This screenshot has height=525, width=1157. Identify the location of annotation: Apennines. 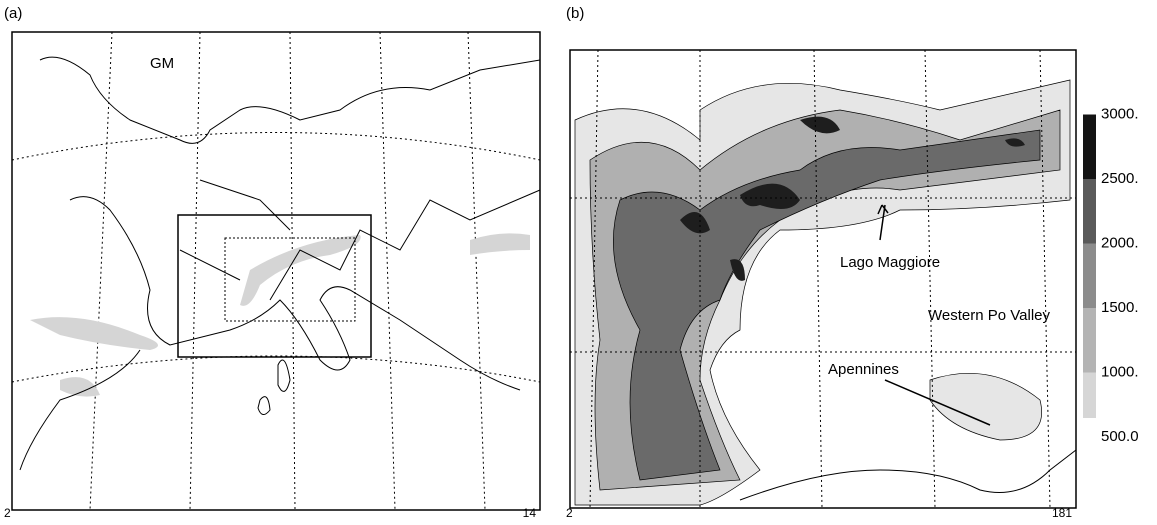
(863, 369).